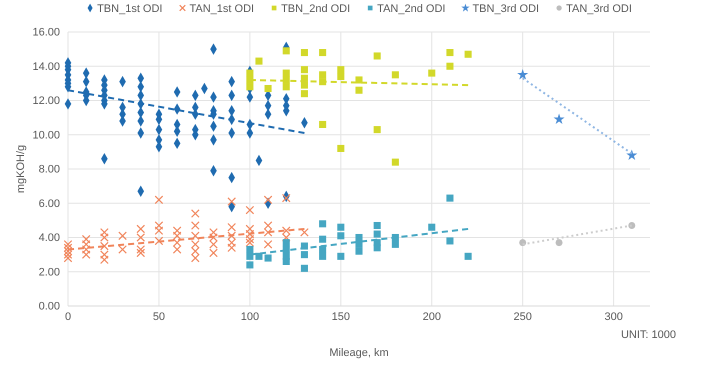 The height and width of the screenshot is (368, 718). I want to click on y-tick-label: 2.00, so click(49, 272).